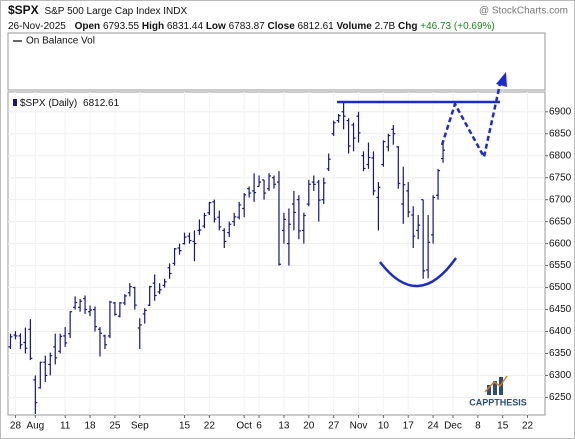 The width and height of the screenshot is (575, 439). What do you see at coordinates (334, 426) in the screenshot?
I see `x-tick-label: 27` at bounding box center [334, 426].